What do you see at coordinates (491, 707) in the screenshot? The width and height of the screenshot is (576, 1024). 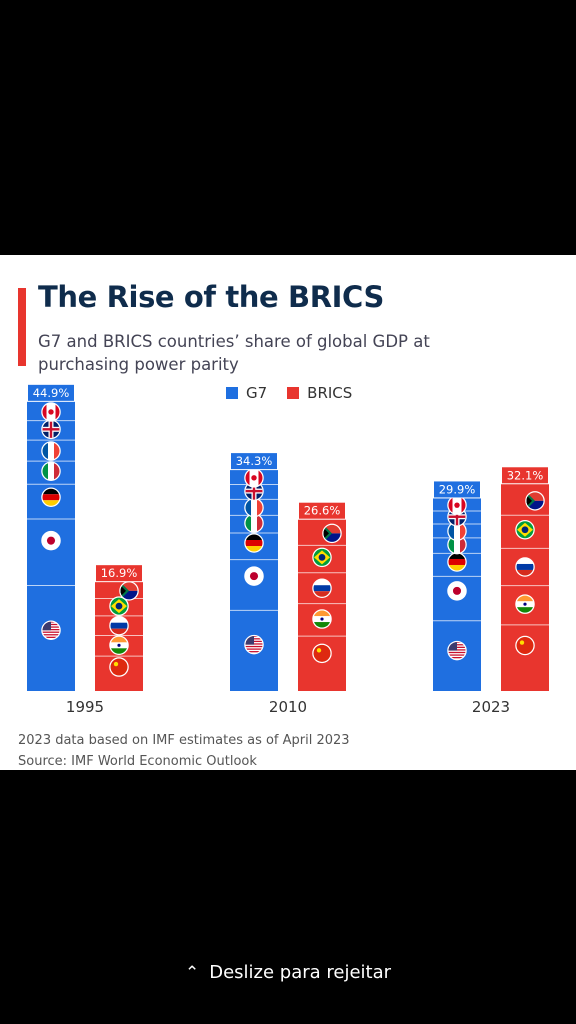 I see `x-tick-label-2023: 2023` at bounding box center [491, 707].